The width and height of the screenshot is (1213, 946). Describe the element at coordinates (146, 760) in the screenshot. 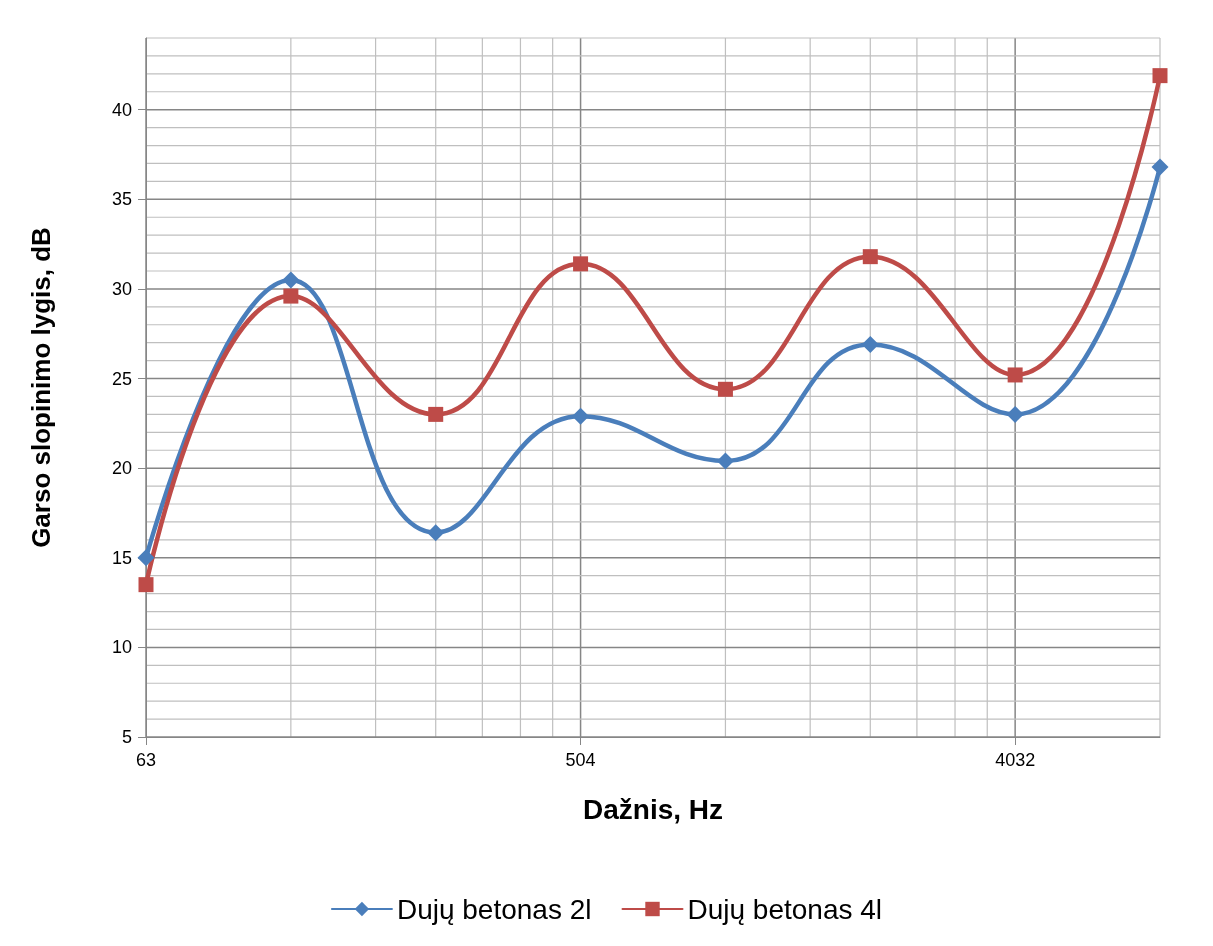

I see `x-tick-label: 63` at that location.